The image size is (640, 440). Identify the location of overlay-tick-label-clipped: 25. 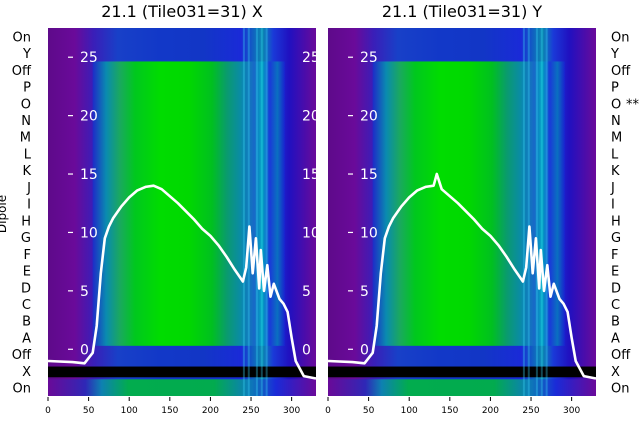
(311, 58).